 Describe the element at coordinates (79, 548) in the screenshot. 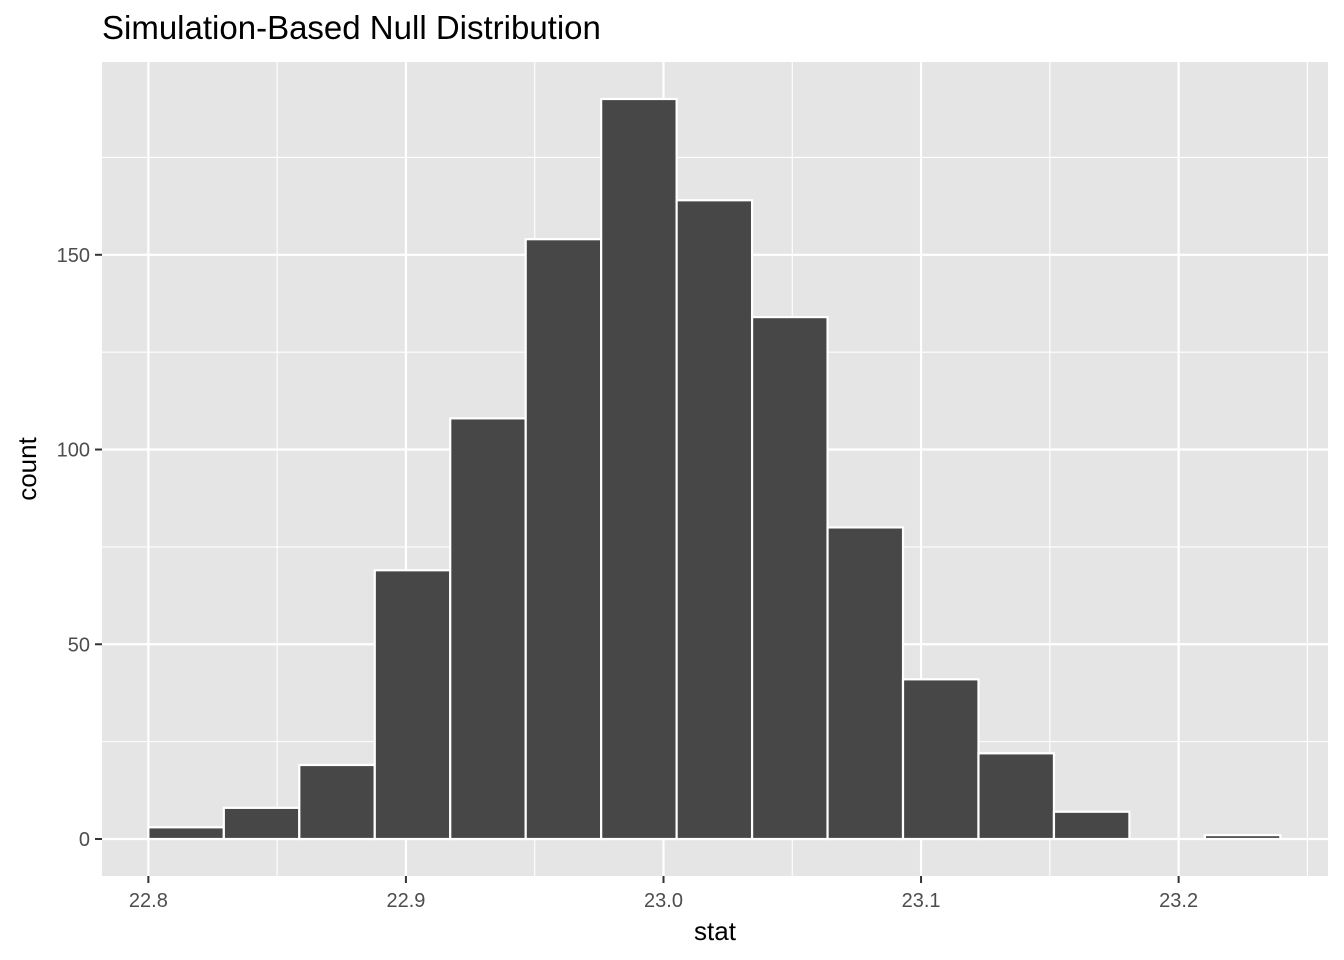

I see `y-axis: 0 50 100 150` at that location.